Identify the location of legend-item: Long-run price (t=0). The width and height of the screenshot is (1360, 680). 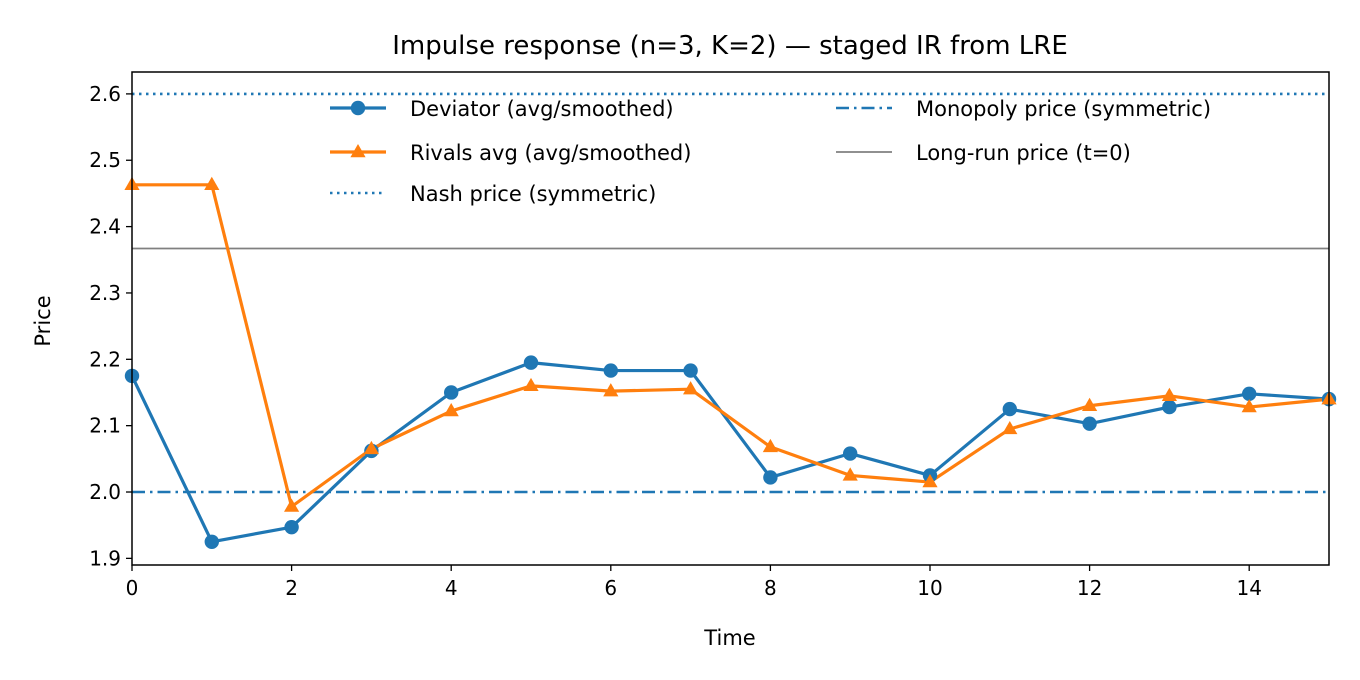
(983, 153).